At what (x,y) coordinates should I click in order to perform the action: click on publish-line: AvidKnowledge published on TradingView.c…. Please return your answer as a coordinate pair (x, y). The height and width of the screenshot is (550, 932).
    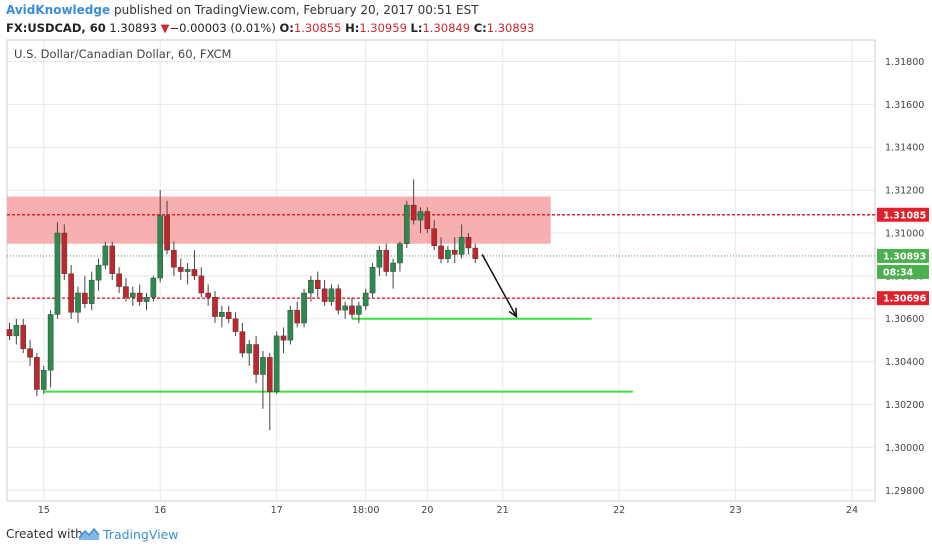
    Looking at the image, I should click on (242, 10).